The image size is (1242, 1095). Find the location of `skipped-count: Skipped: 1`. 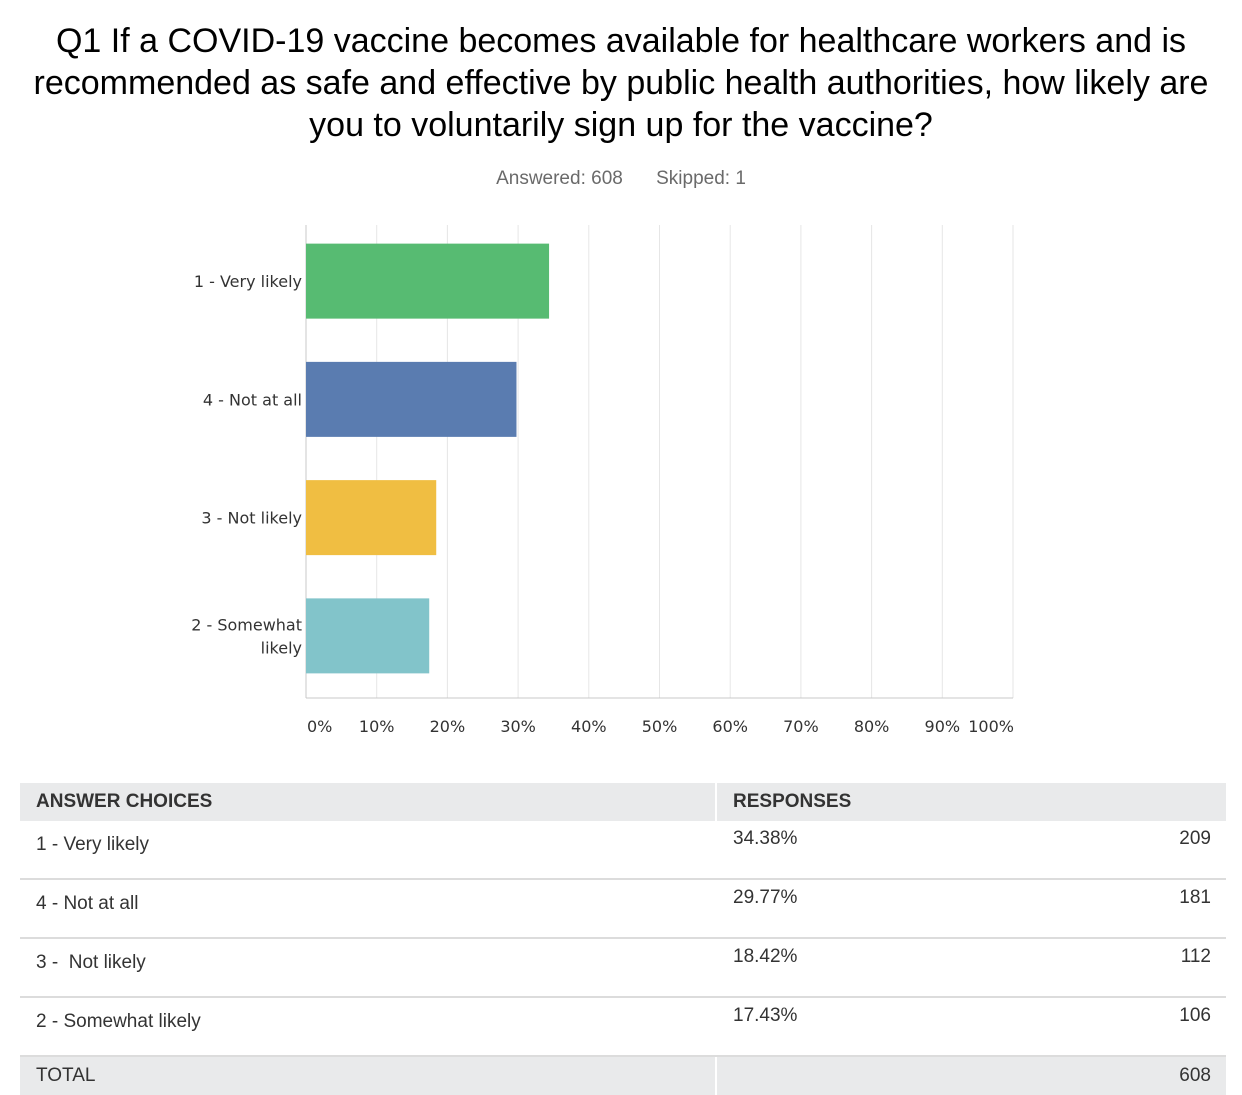

skipped-count: Skipped: 1 is located at coordinates (701, 178).